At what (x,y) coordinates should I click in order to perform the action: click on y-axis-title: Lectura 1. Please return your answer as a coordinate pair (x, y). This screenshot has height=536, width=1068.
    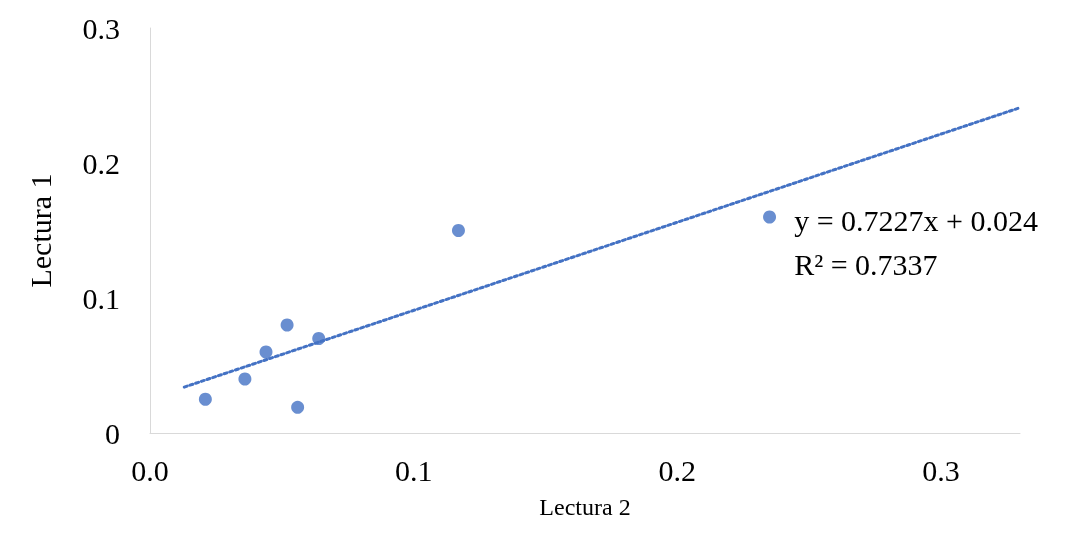
    Looking at the image, I should click on (40, 230).